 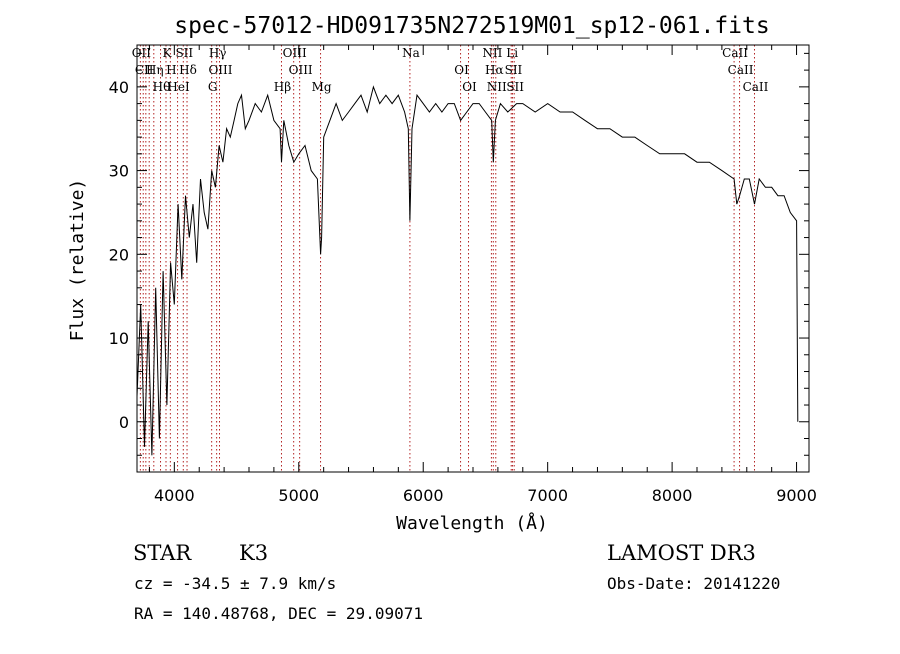 I want to click on line-marker-label: G, so click(x=213, y=87).